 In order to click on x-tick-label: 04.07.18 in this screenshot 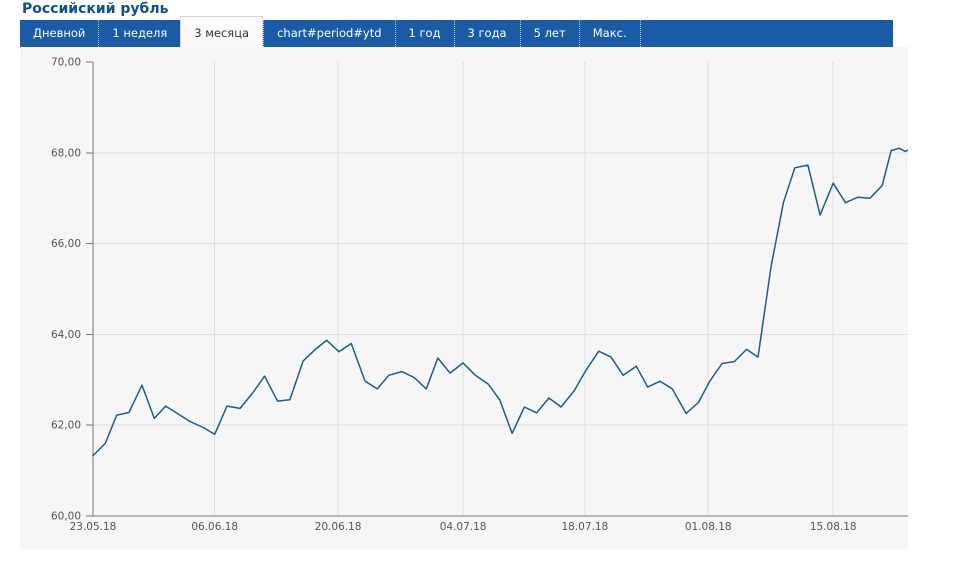, I will do `click(463, 527)`.